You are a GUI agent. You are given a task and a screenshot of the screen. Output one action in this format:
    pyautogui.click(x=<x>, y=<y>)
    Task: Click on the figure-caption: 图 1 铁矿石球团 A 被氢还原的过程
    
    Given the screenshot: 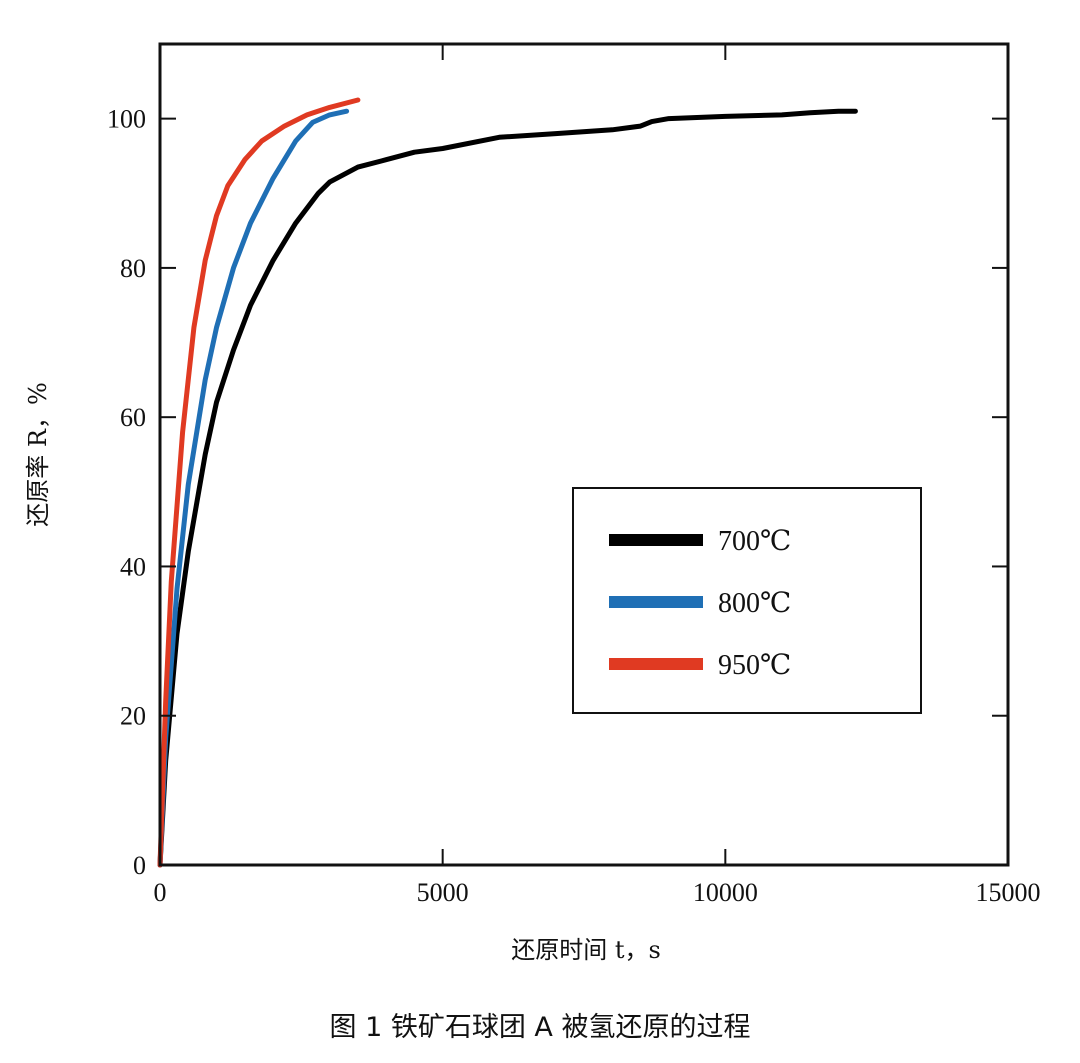 What is the action you would take?
    pyautogui.click(x=540, y=1027)
    